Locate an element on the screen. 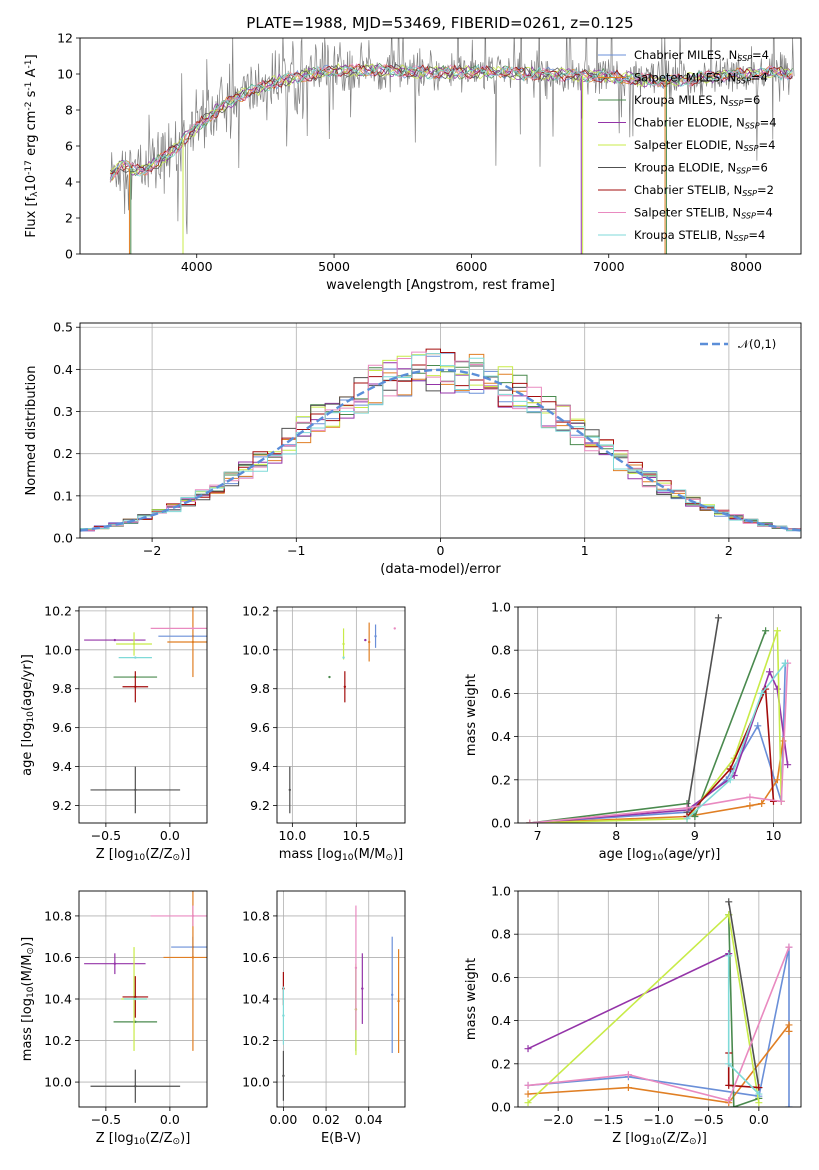  x-tick-label: −2.0 is located at coordinates (558, 1119).